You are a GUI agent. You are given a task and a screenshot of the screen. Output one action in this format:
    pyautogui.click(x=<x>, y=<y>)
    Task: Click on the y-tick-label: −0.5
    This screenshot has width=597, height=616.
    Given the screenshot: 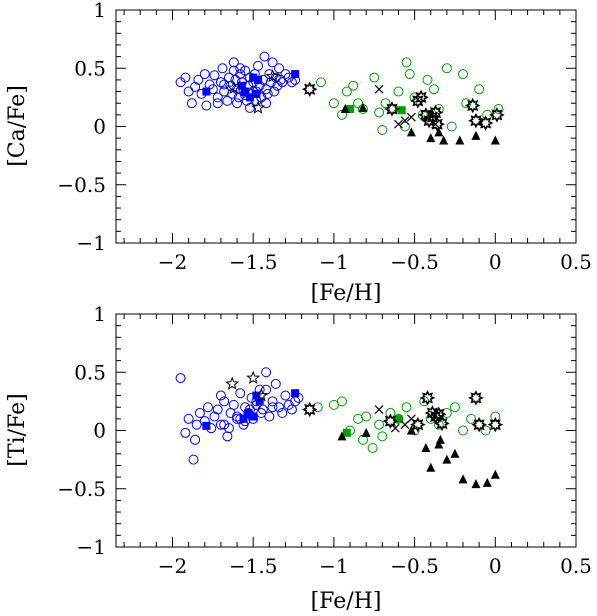 What is the action you would take?
    pyautogui.click(x=81, y=489)
    